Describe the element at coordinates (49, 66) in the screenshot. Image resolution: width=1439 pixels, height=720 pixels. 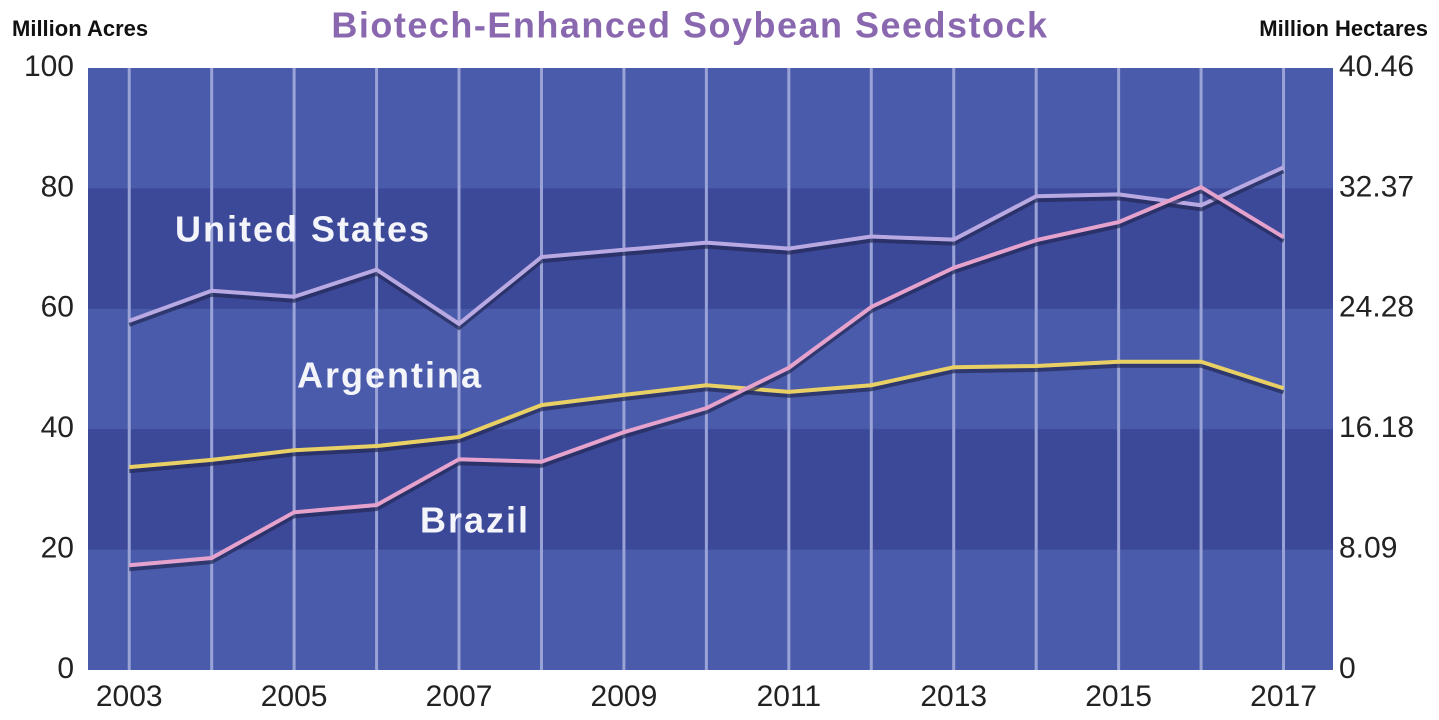
I see `y-tick-label: 100` at that location.